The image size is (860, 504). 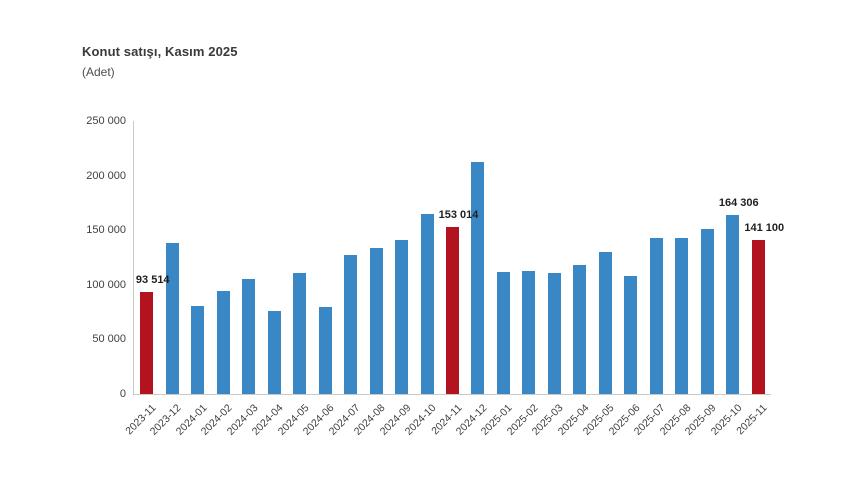 I want to click on y-tick-label: 0, so click(x=122, y=394).